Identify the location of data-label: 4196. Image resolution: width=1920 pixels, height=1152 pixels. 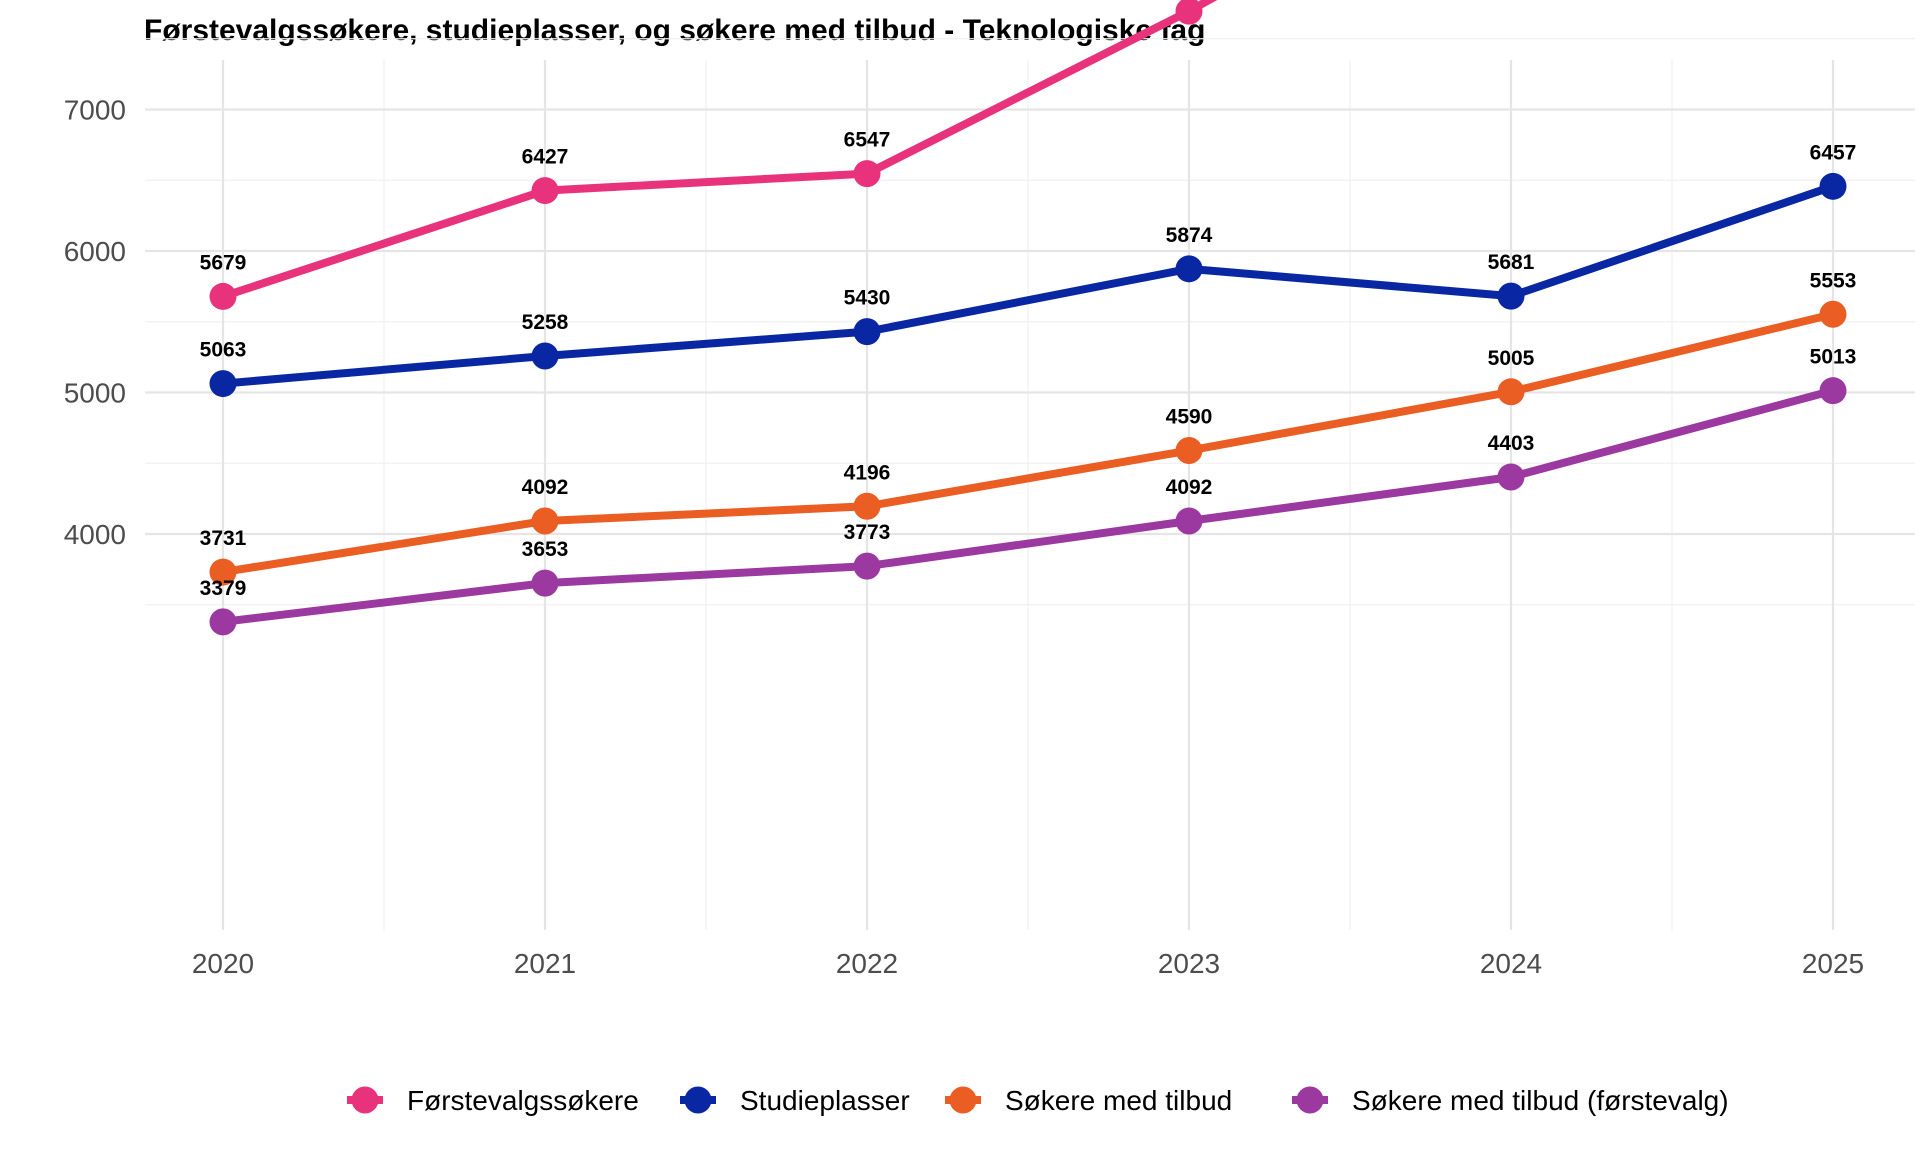
(867, 472).